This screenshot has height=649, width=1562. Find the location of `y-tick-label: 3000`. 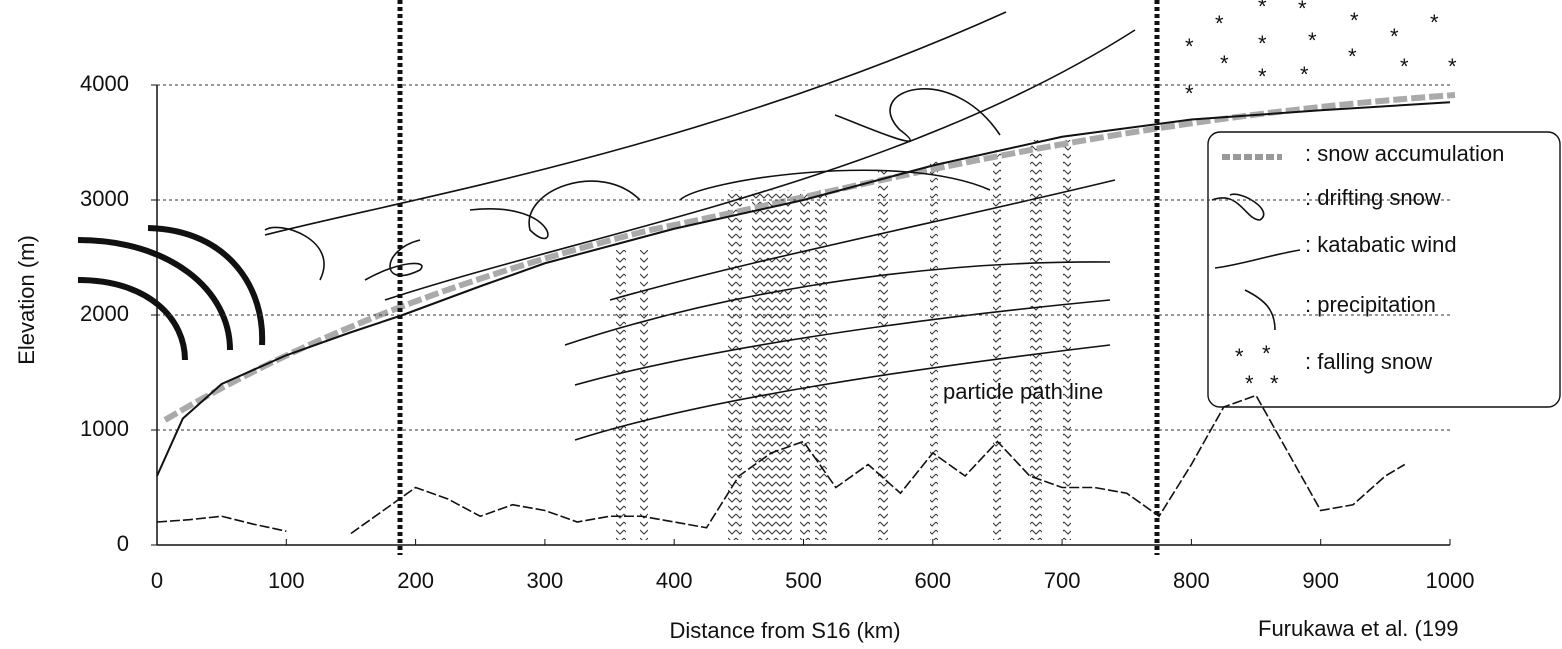

y-tick-label: 3000 is located at coordinates (104, 198).